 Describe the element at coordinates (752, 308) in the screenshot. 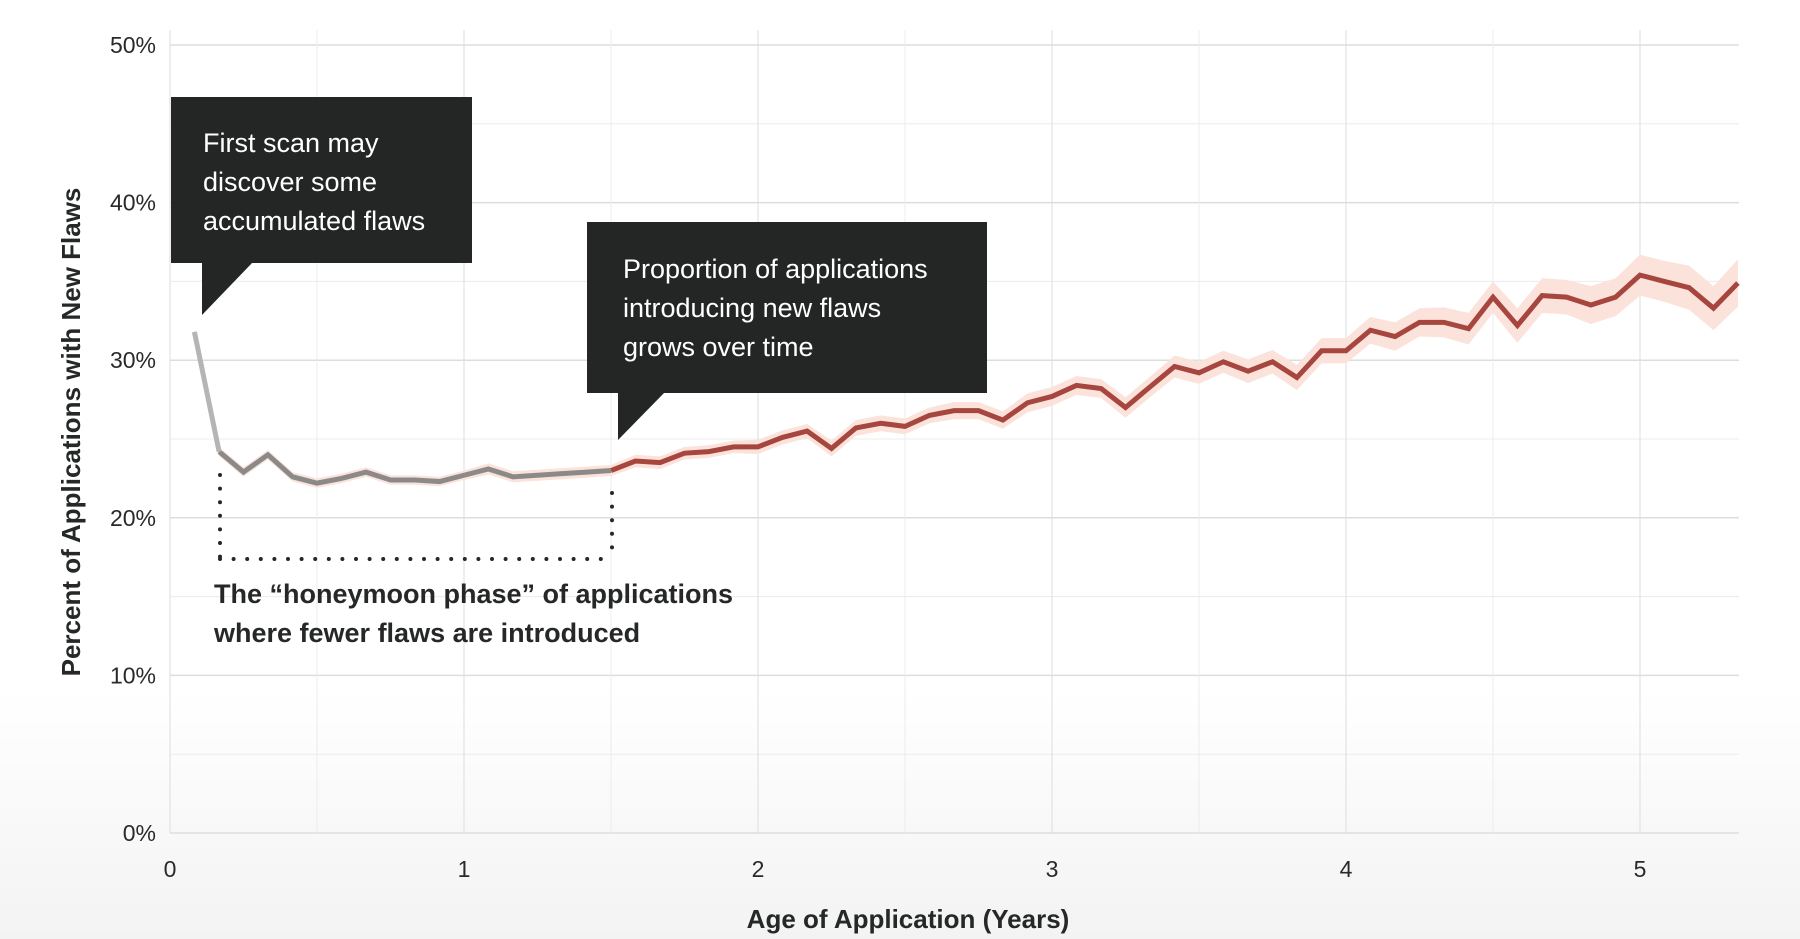

I see `callout-line: introducing new flaws` at that location.